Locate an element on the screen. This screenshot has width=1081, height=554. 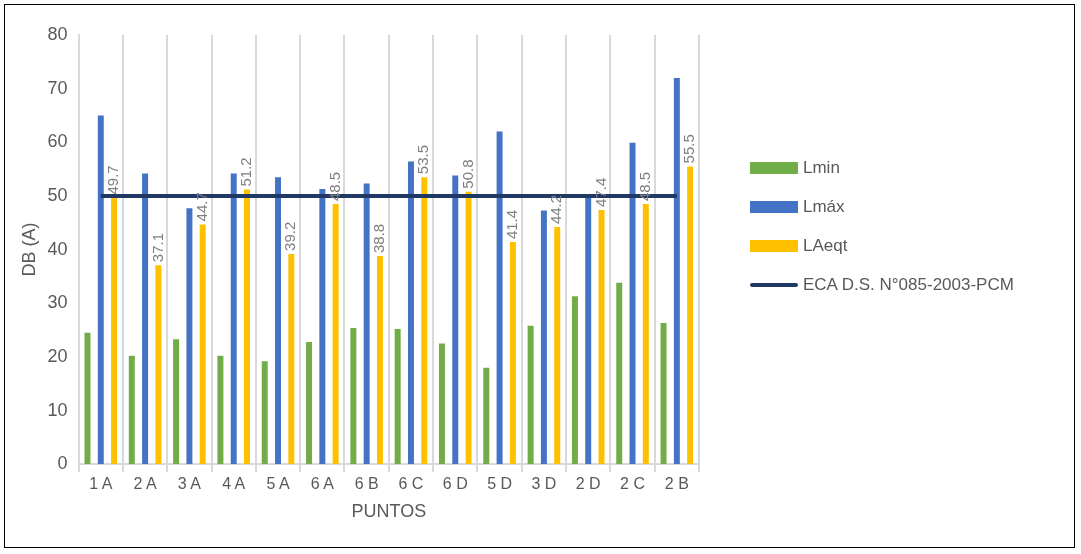
x-tick-label: 1 A is located at coordinates (101, 484).